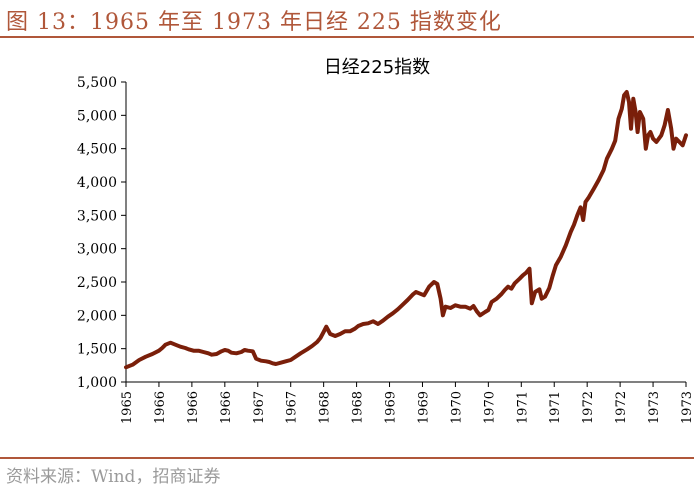  What do you see at coordinates (97, 183) in the screenshot?
I see `y-tick-label: 4,000` at bounding box center [97, 183].